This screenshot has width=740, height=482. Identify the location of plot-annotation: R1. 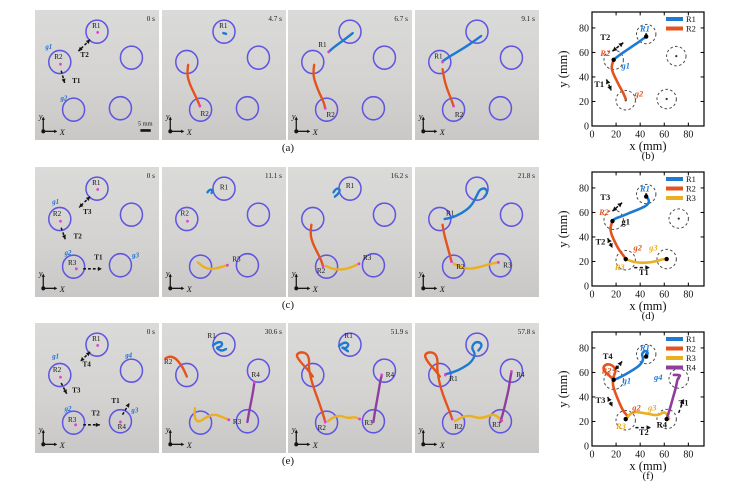
(644, 347).